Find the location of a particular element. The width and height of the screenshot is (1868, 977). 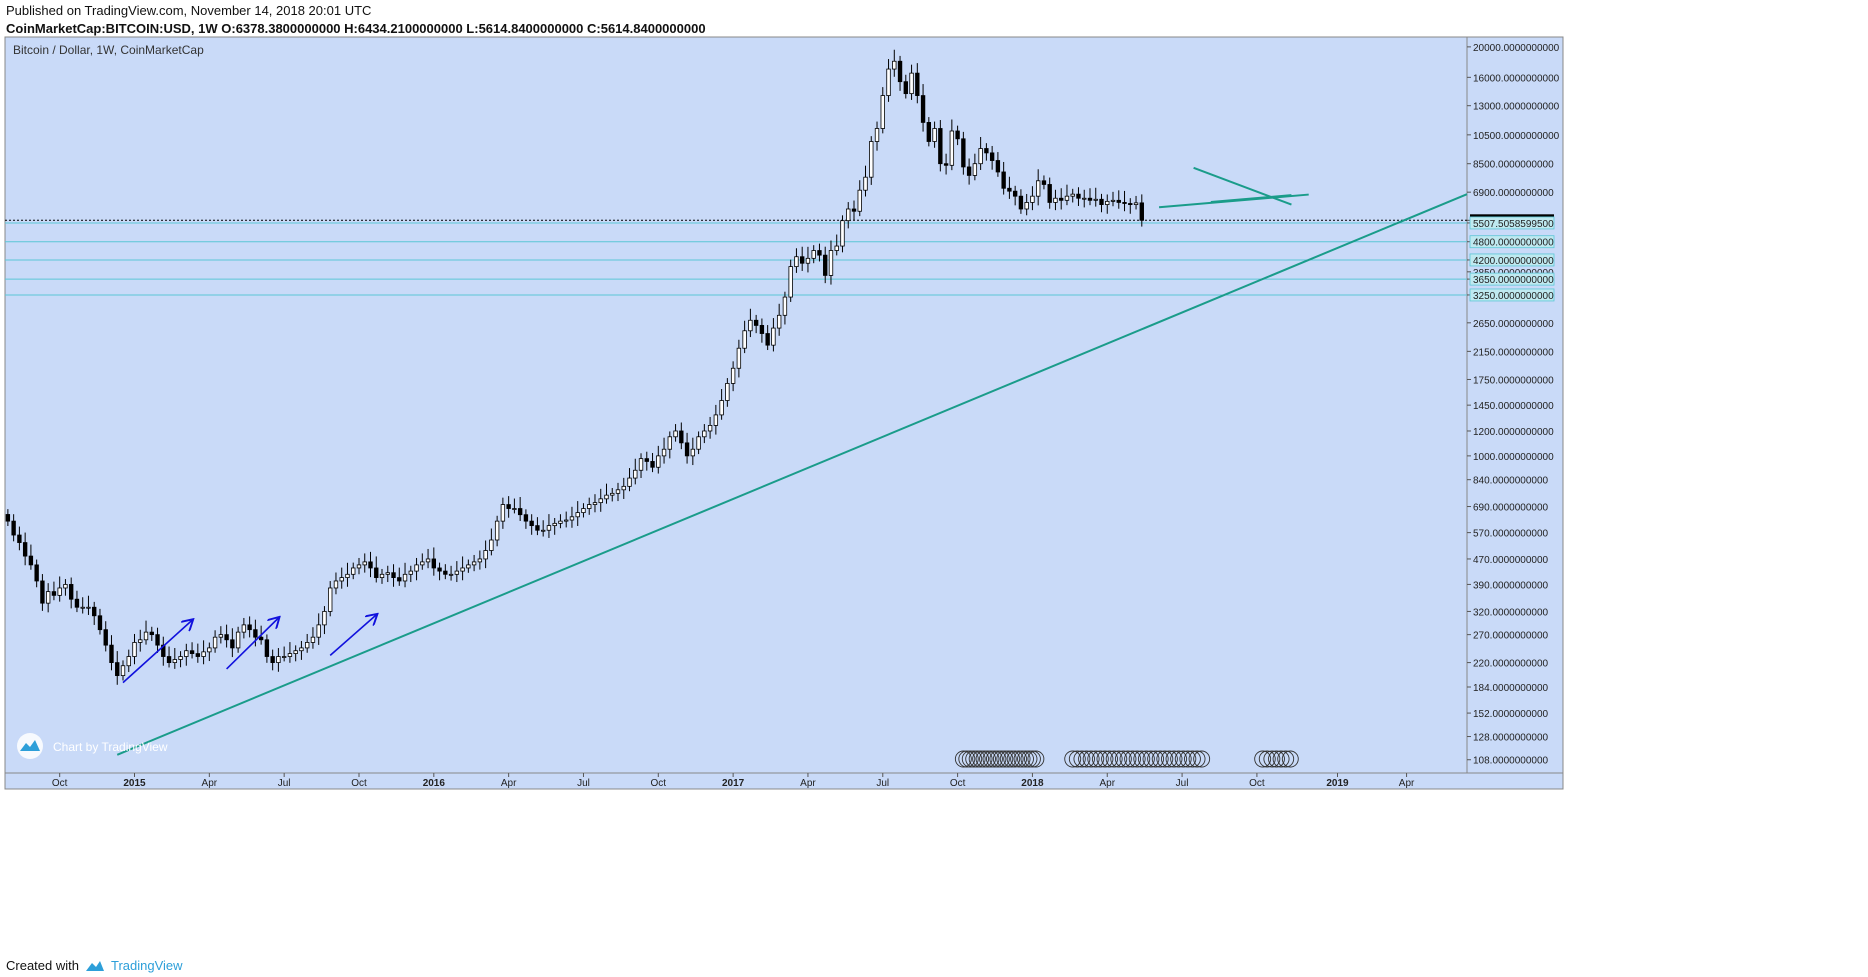

price-tick-label: 108.0000000000 is located at coordinates (1511, 761).